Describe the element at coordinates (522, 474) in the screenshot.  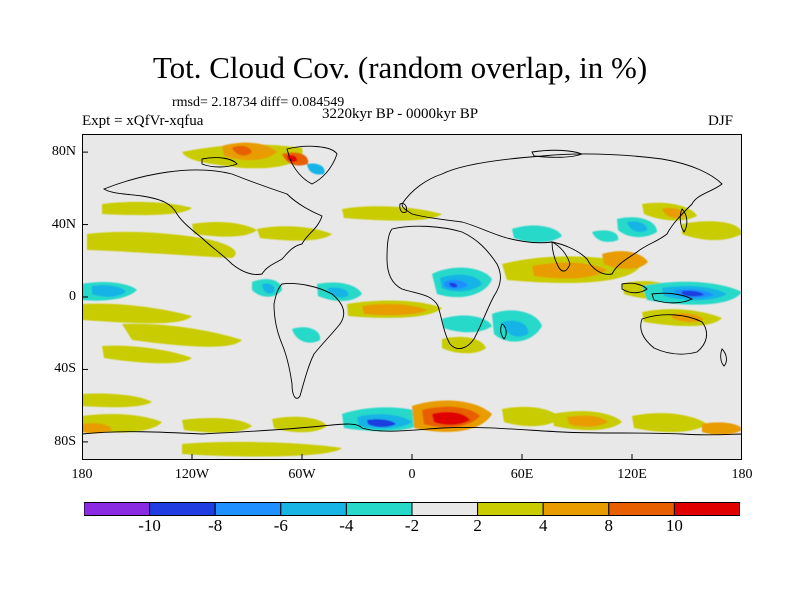
I see `lon-label: 60E` at that location.